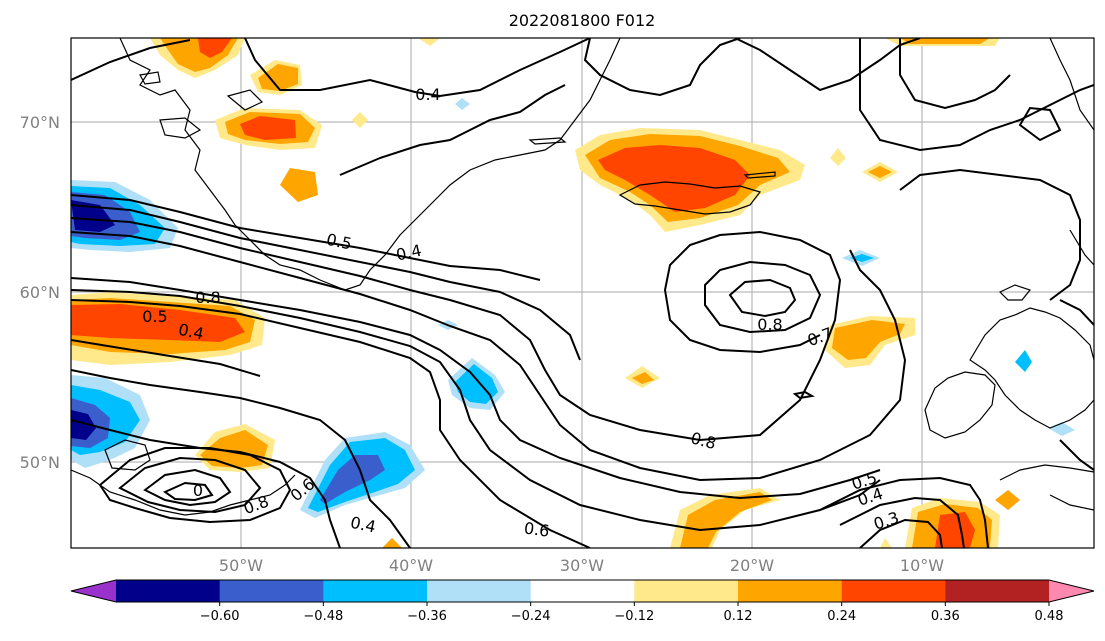 This screenshot has height=641, width=1105. Describe the element at coordinates (922, 565) in the screenshot. I see `lon-label: 10°W` at that location.